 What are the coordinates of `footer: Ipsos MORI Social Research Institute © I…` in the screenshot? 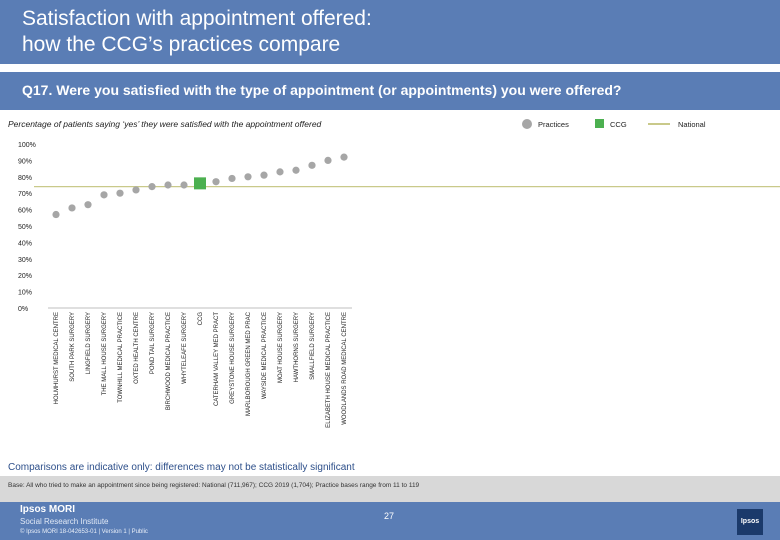 It's located at (390, 521).